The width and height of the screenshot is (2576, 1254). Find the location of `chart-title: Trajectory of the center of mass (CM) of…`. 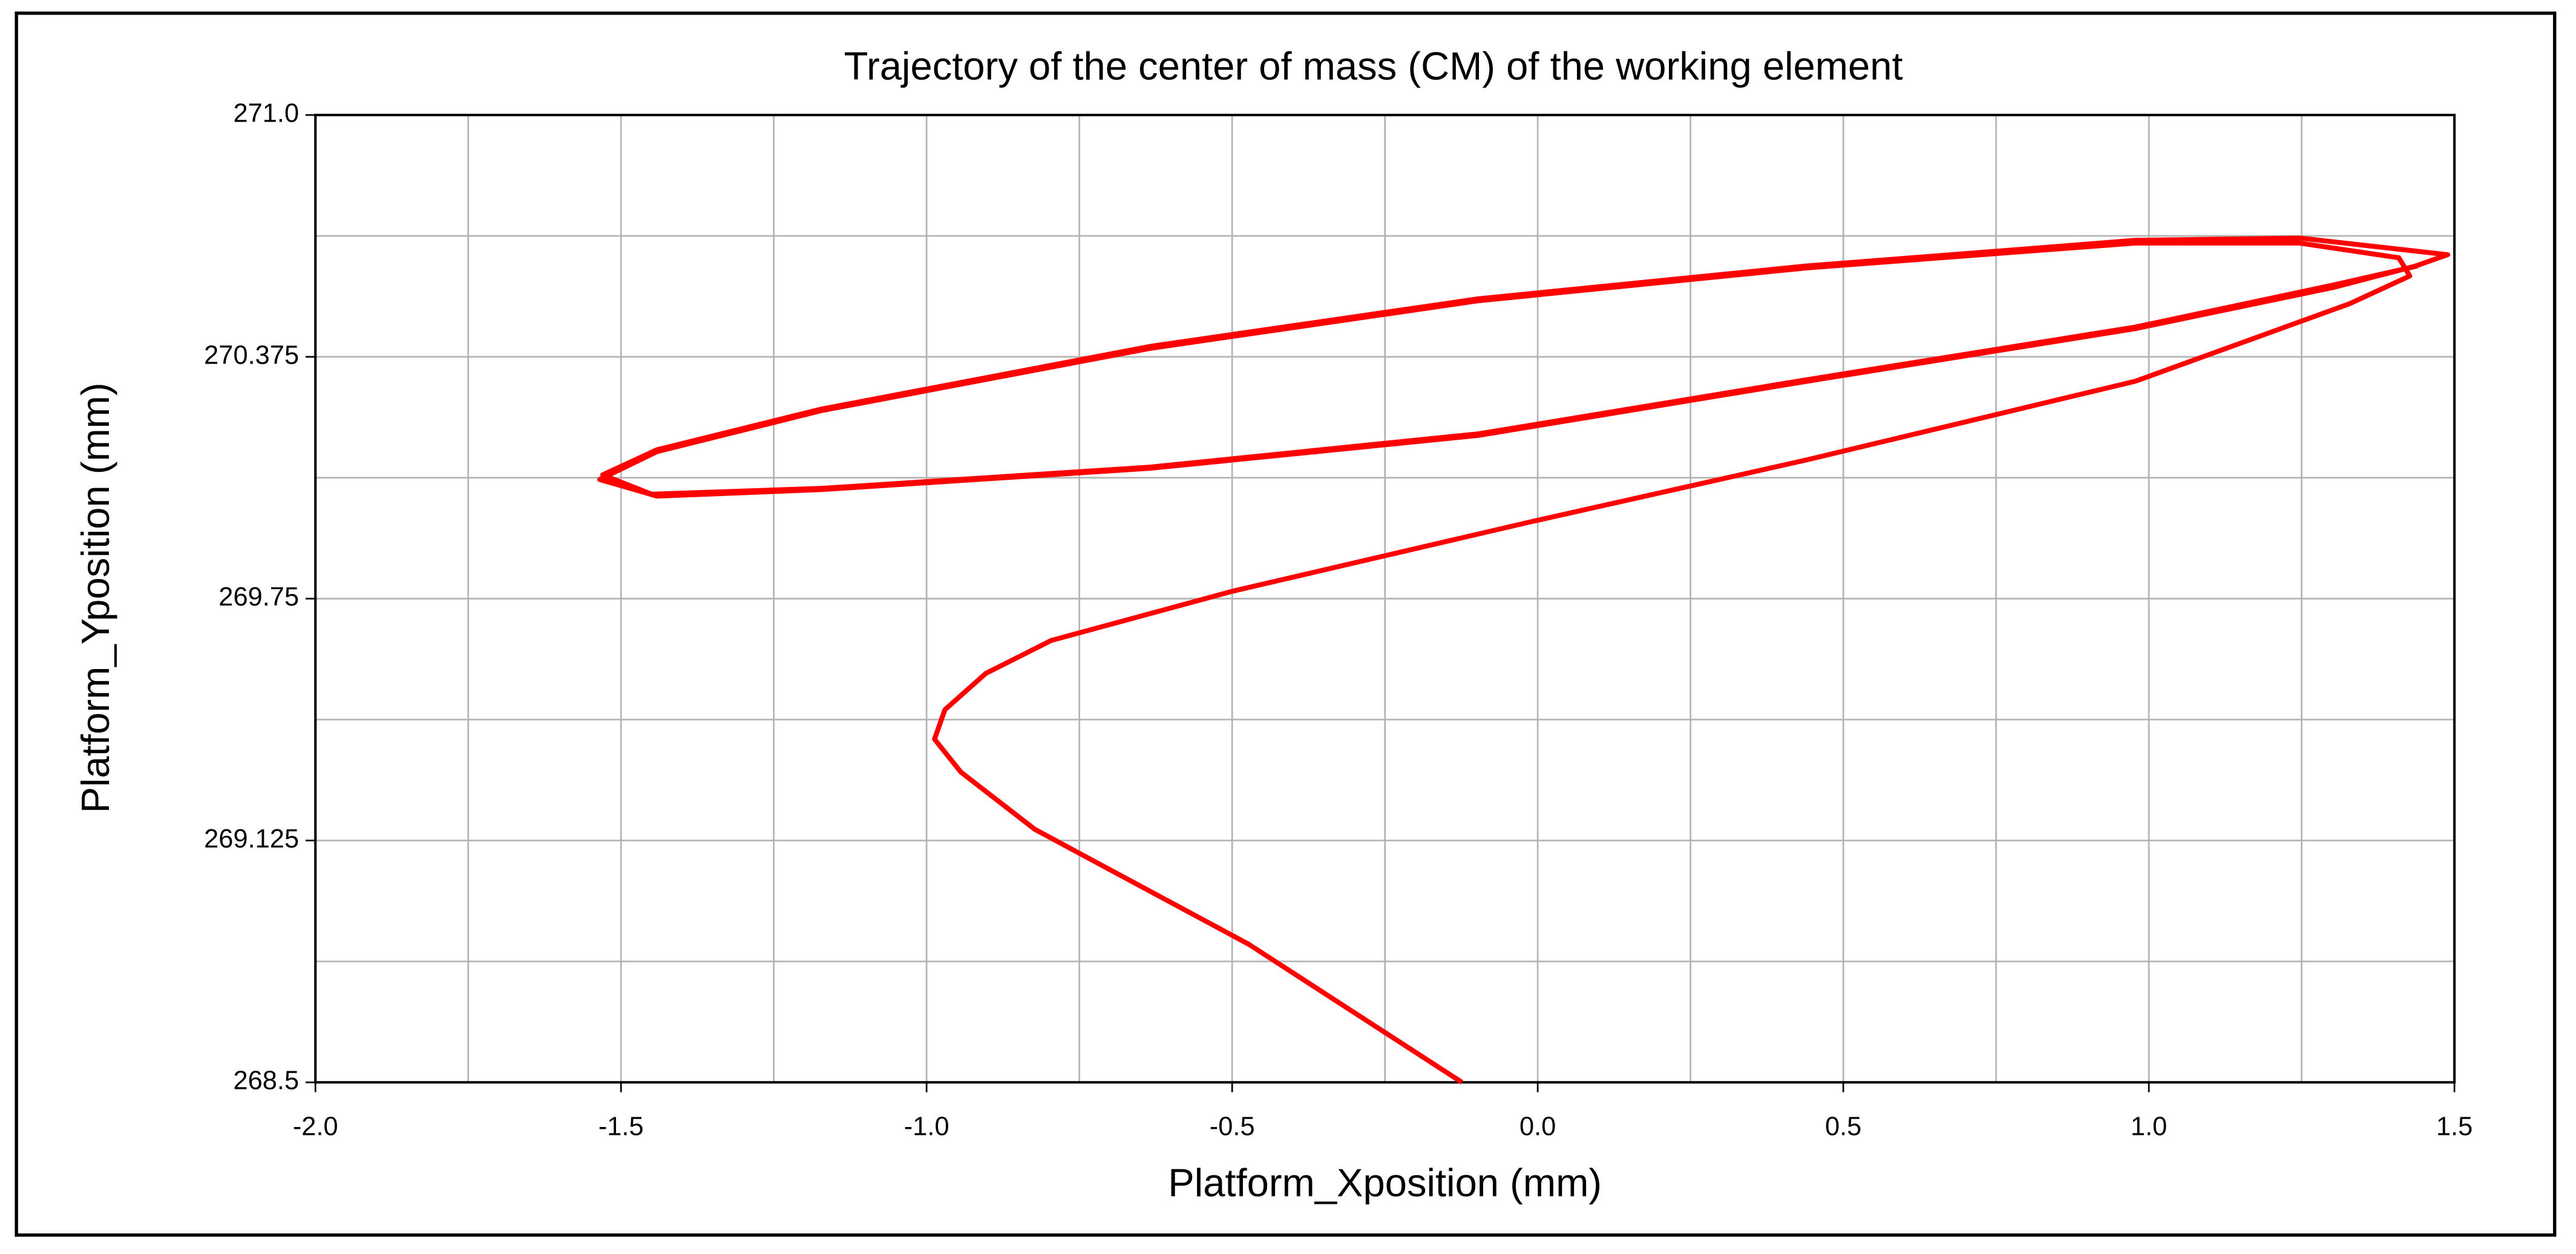

chart-title: Trajectory of the center of mass (CM) of… is located at coordinates (1373, 66).